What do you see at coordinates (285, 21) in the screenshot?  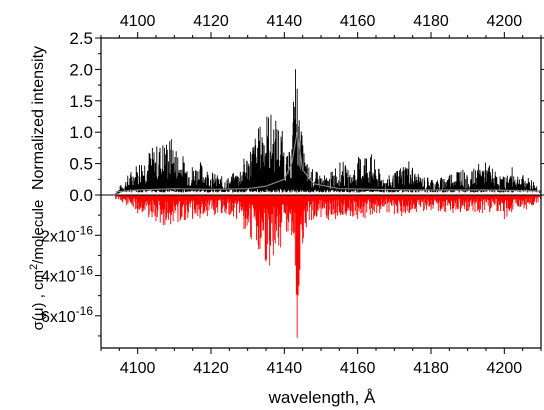 I see `x-tick-label-top: 4140` at bounding box center [285, 21].